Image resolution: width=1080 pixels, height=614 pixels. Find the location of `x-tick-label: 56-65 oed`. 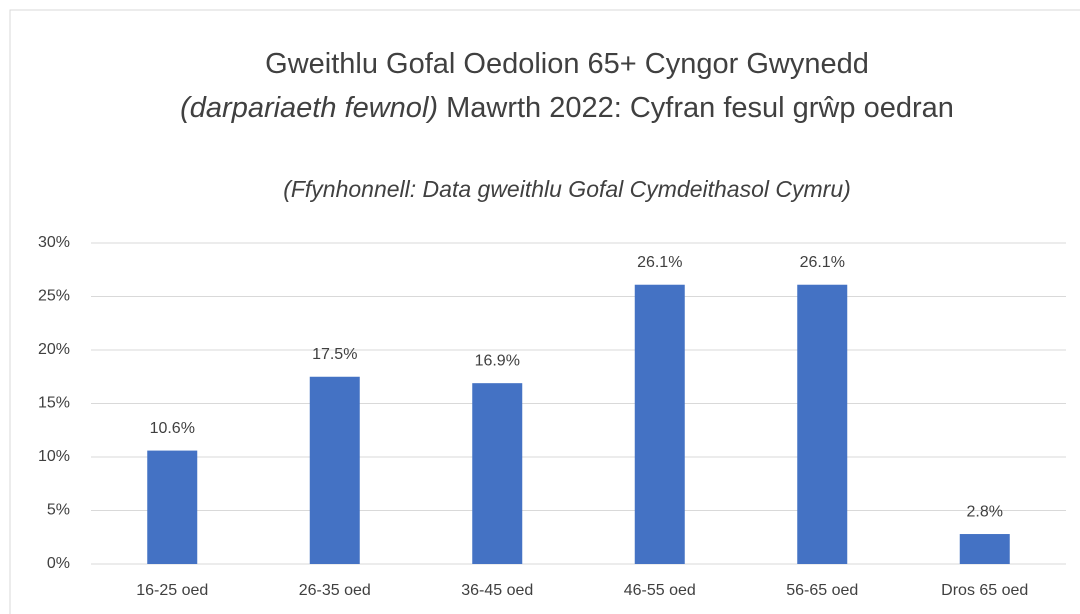

x-tick-label: 56-65 oed is located at coordinates (822, 590).